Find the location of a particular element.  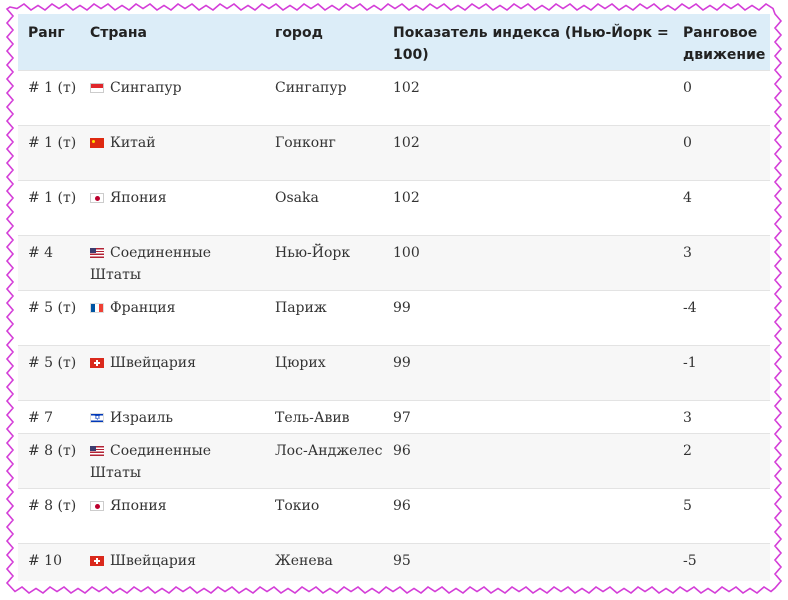

china-flag-icon is located at coordinates (97, 143).